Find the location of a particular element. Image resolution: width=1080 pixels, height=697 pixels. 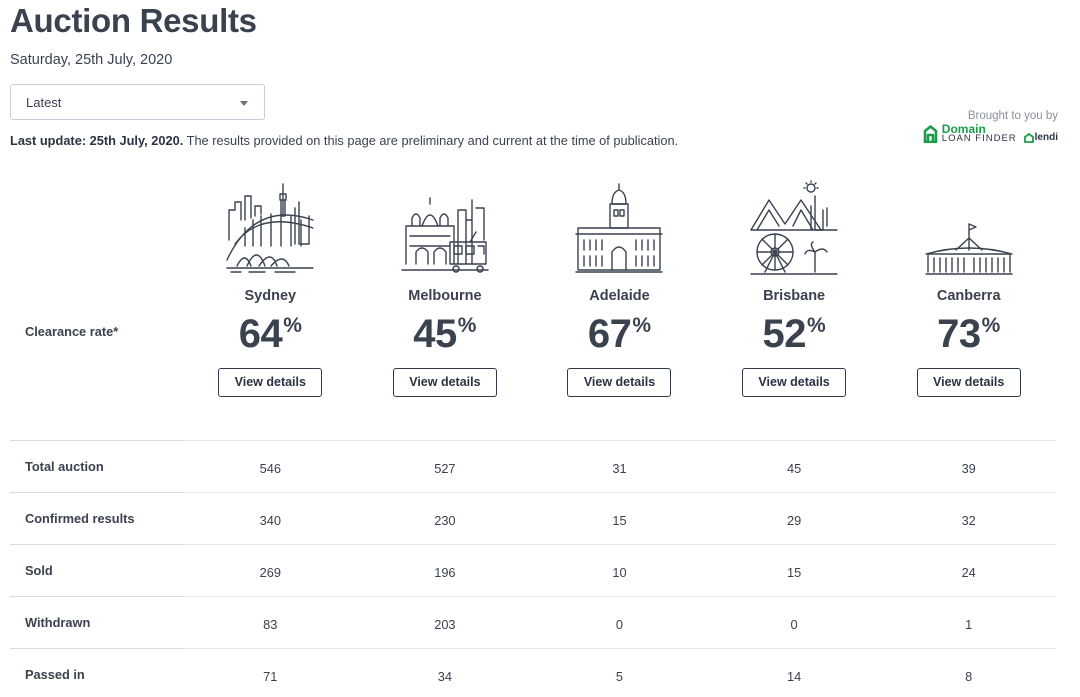

table-row: Sold 269 196 10 15 24 is located at coordinates (533, 570).